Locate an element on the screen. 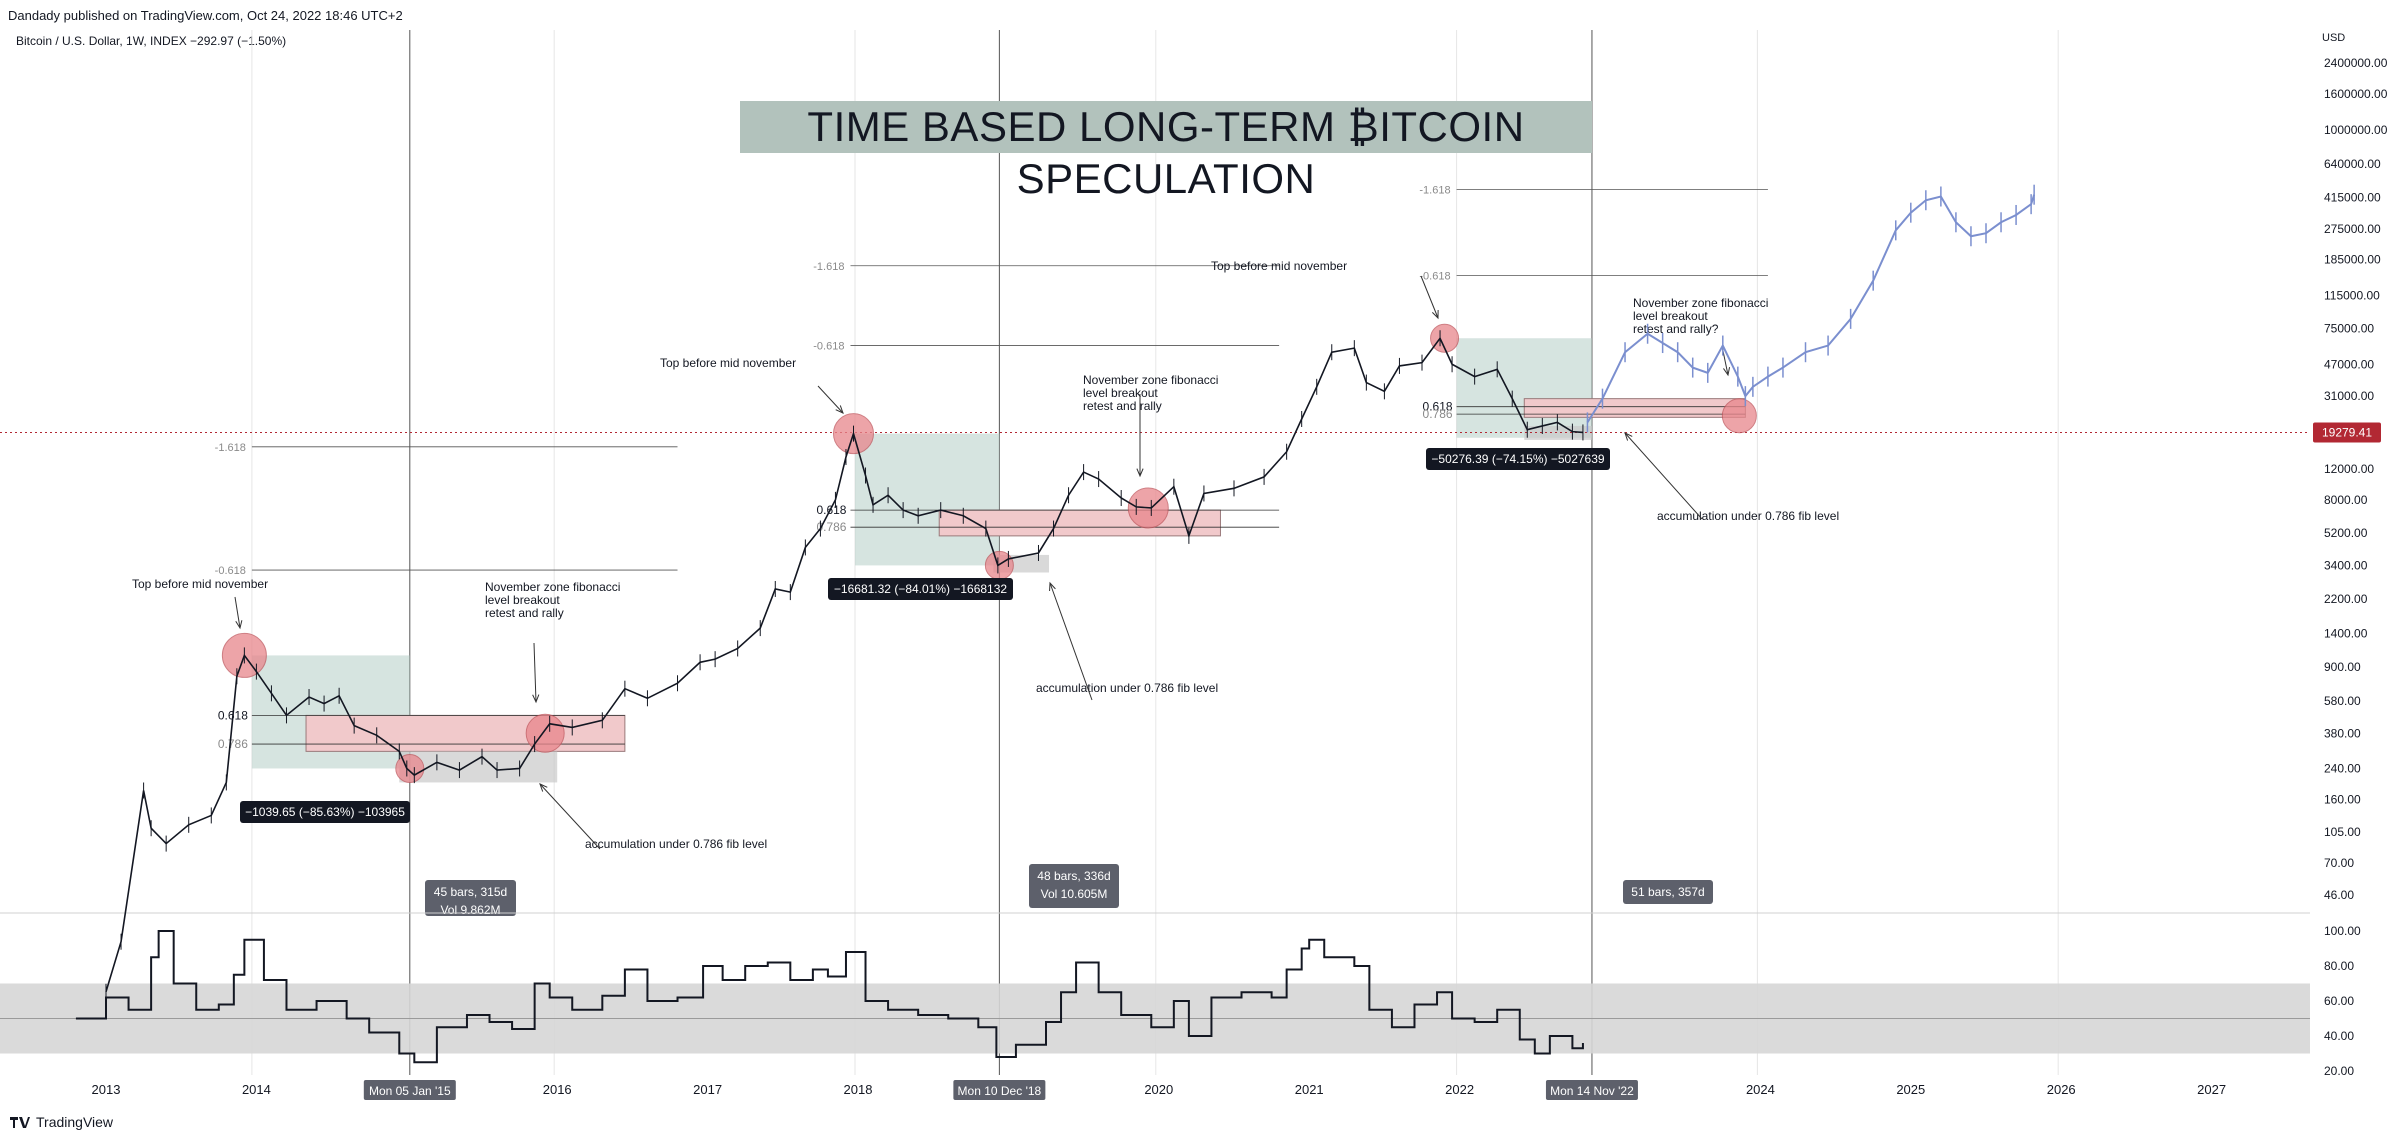 The width and height of the screenshot is (2406, 1139). cycle-label-3-box is located at coordinates (1668, 892).